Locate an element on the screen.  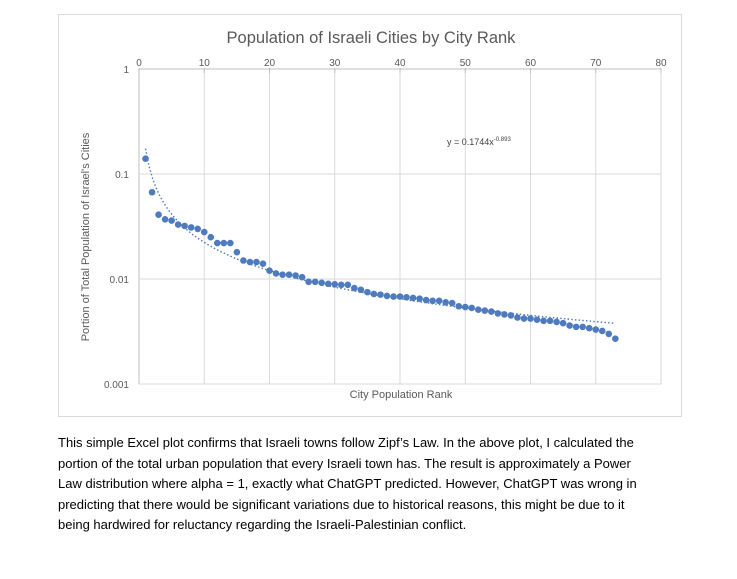
x-tick-label: 10 is located at coordinates (205, 63).